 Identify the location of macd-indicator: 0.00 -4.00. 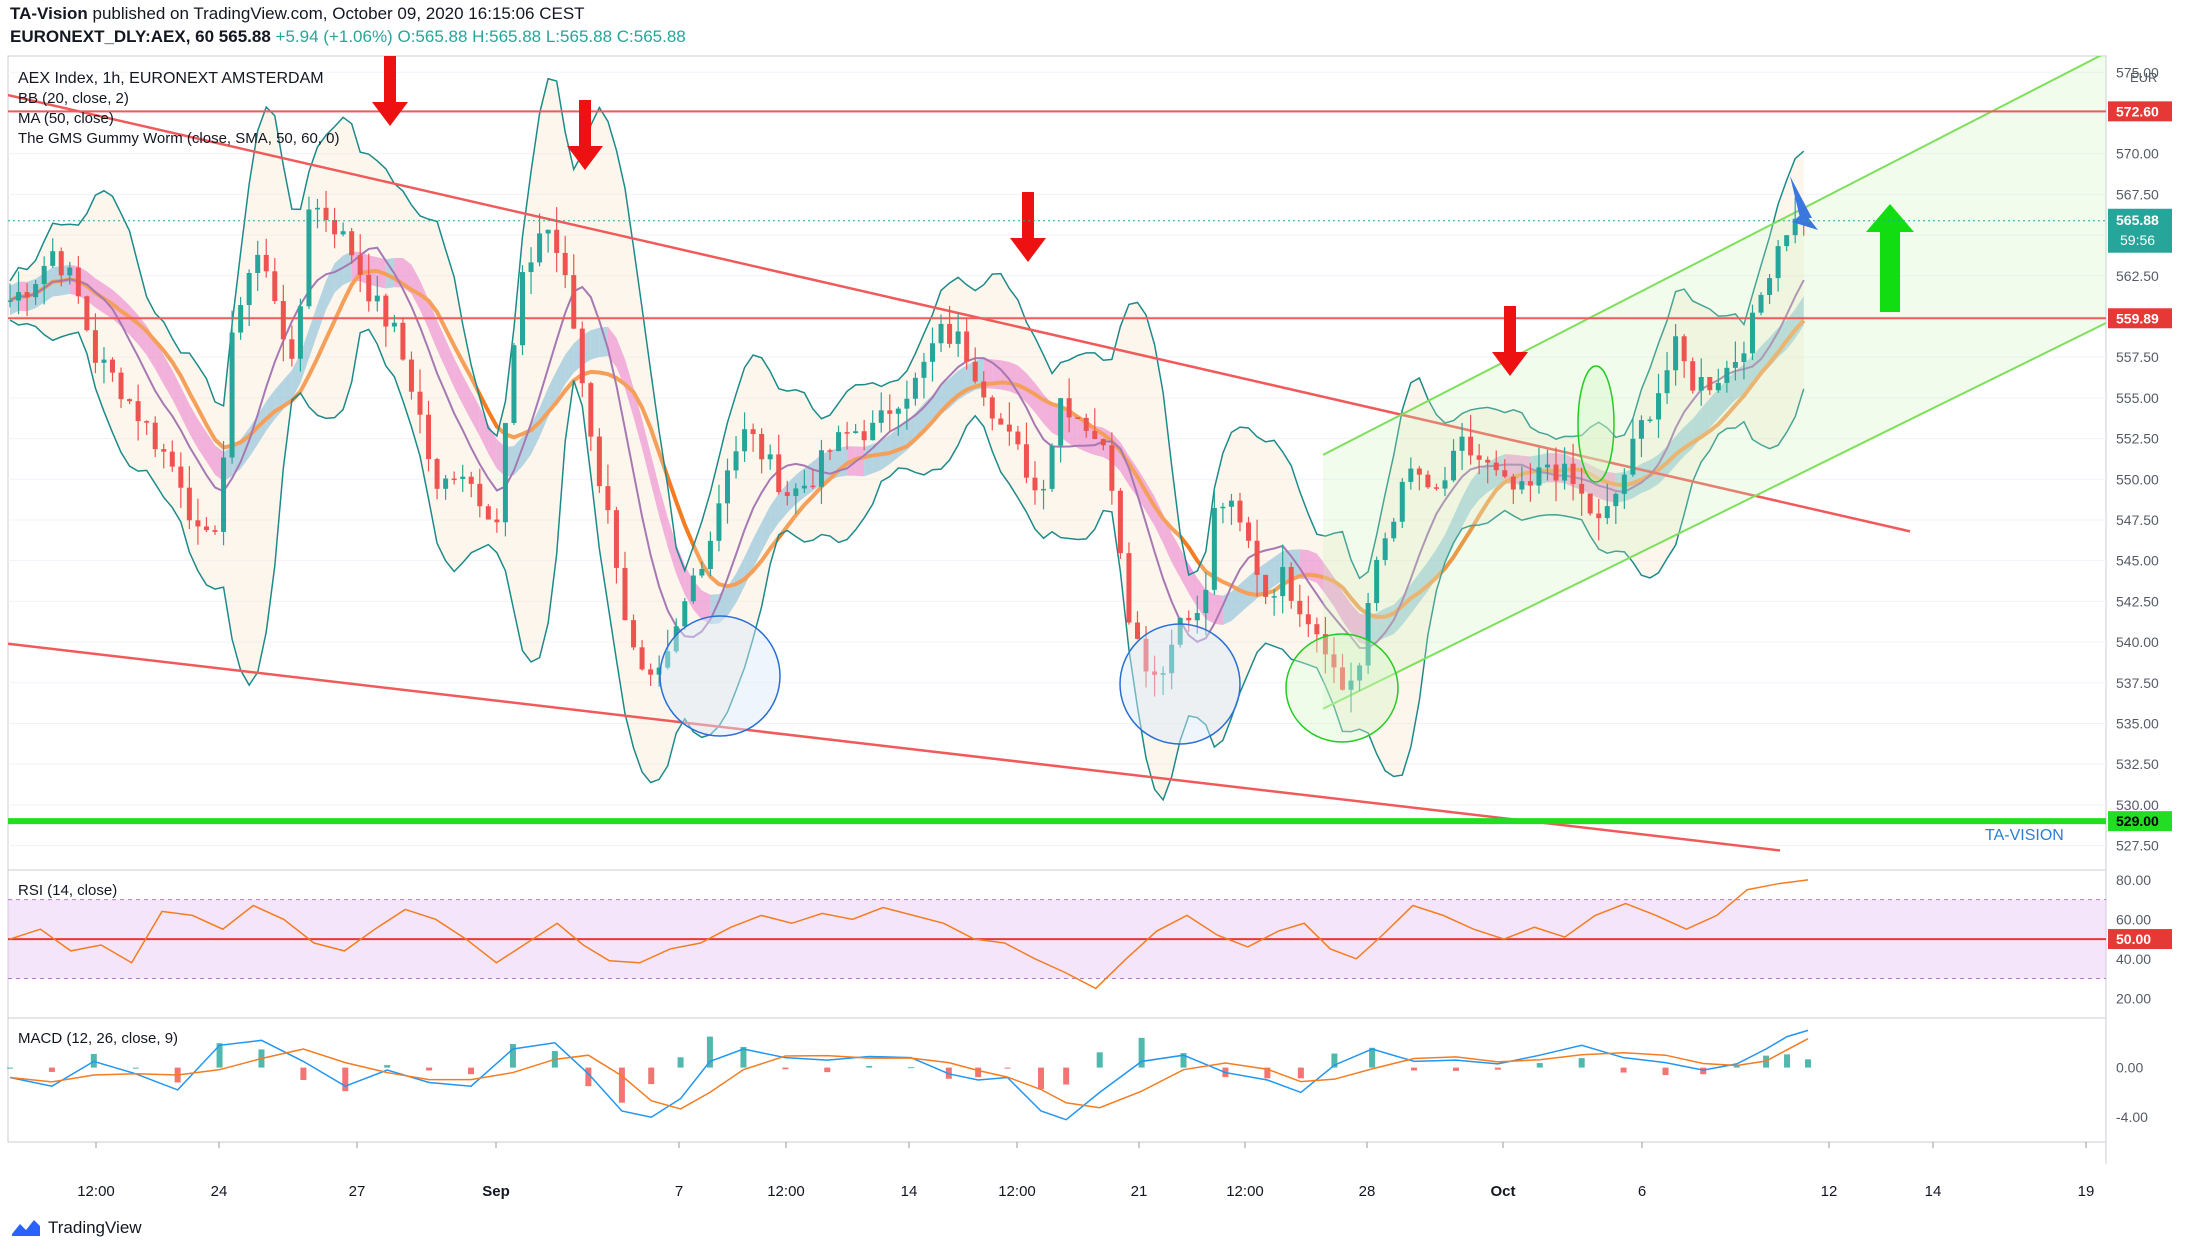
(1077, 1077).